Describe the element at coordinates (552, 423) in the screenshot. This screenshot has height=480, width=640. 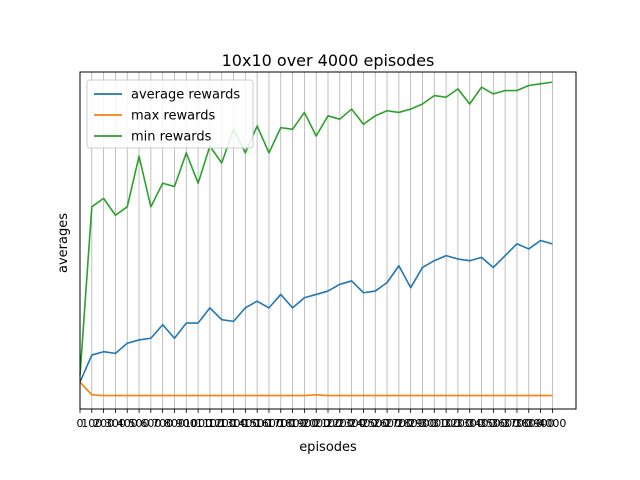
I see `x-tick-label: 4000` at that location.